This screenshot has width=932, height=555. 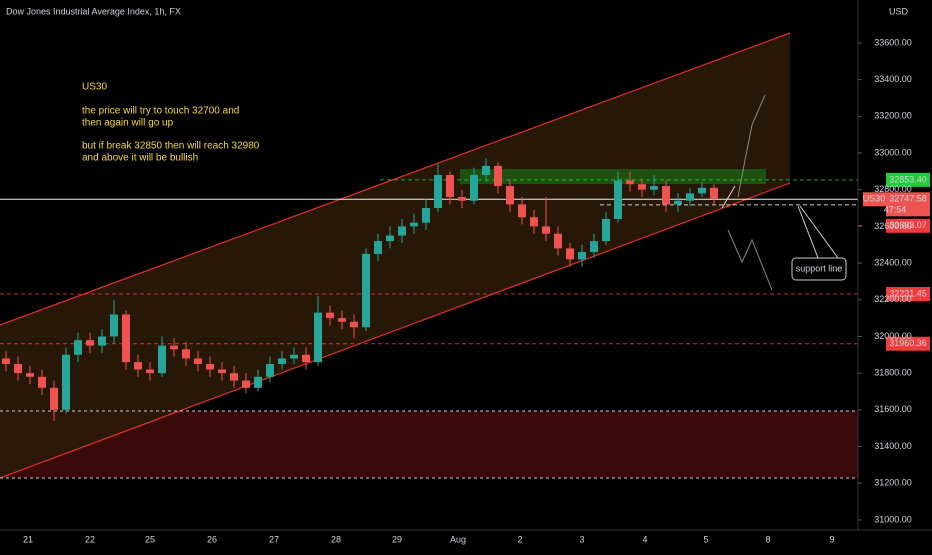 I want to click on annotation: but if break 32850 then will reach 32980, so click(x=171, y=146).